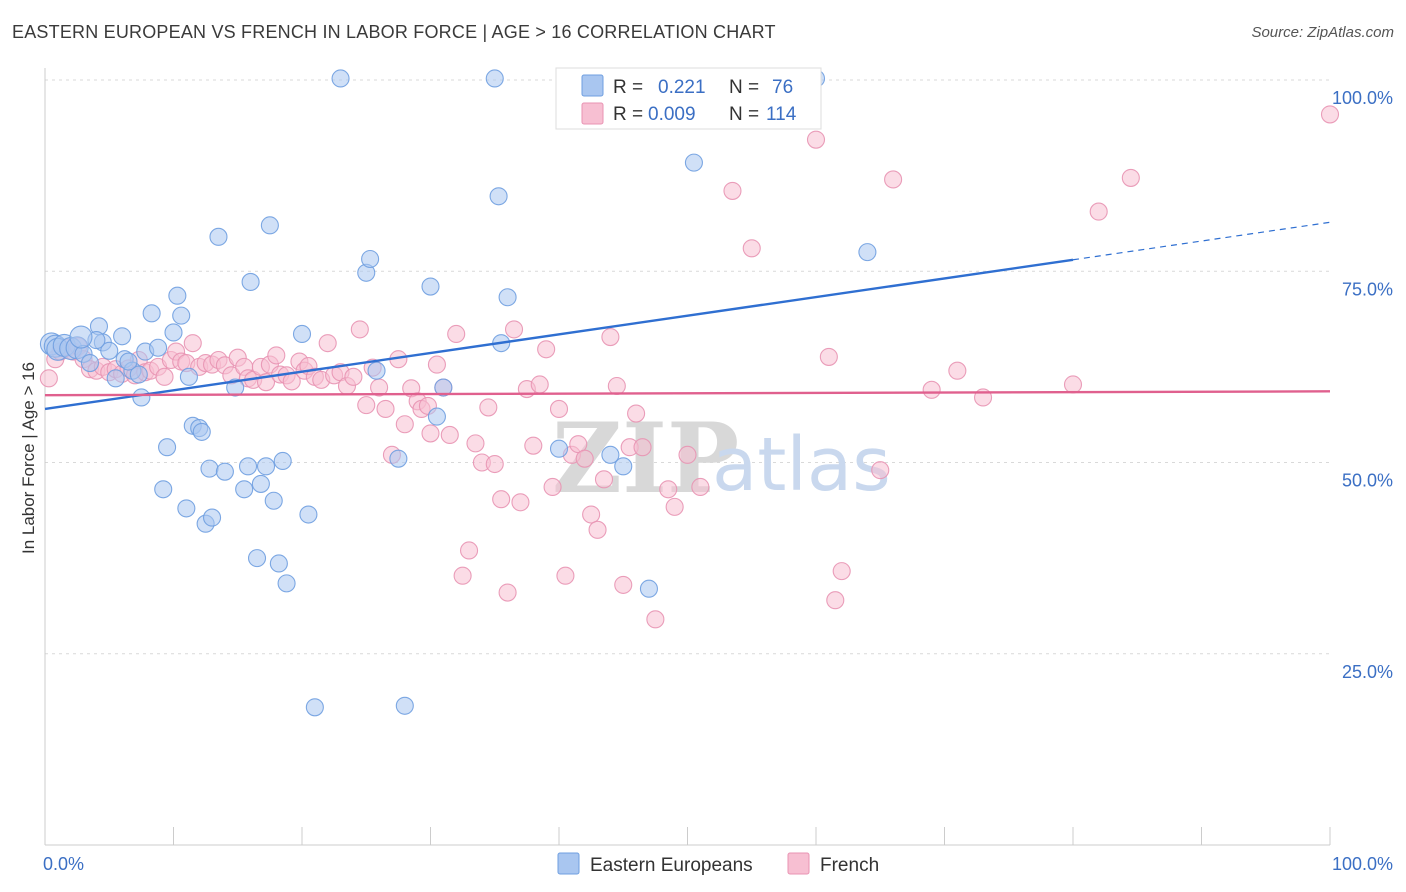  What do you see at coordinates (781, 114) in the screenshot?
I see `legend-n-value-french: 114` at bounding box center [781, 114].